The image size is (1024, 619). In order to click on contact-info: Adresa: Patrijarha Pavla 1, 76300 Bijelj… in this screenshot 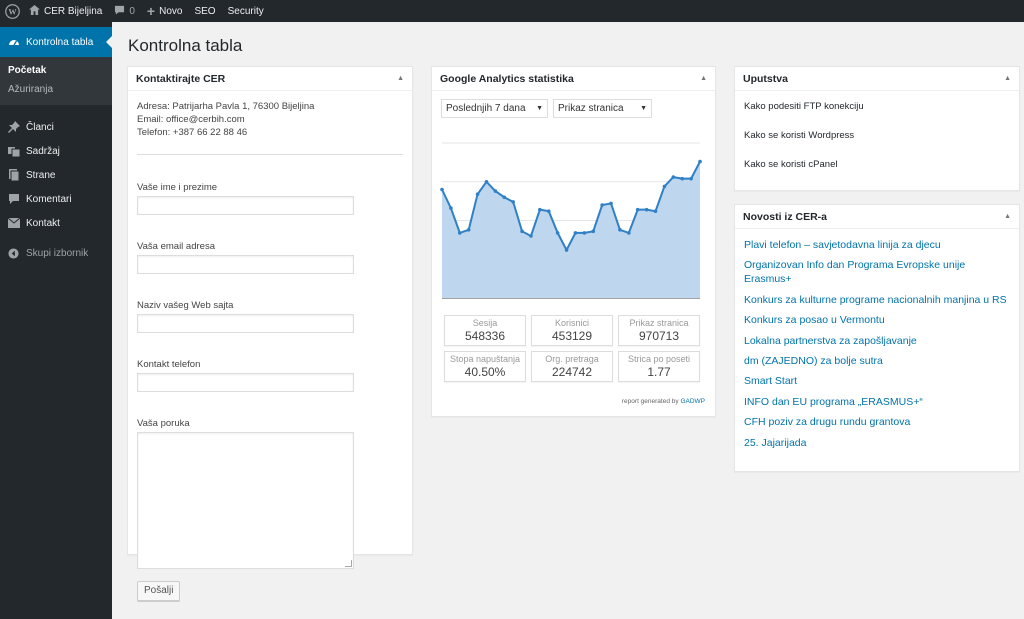, I will do `click(270, 115)`.